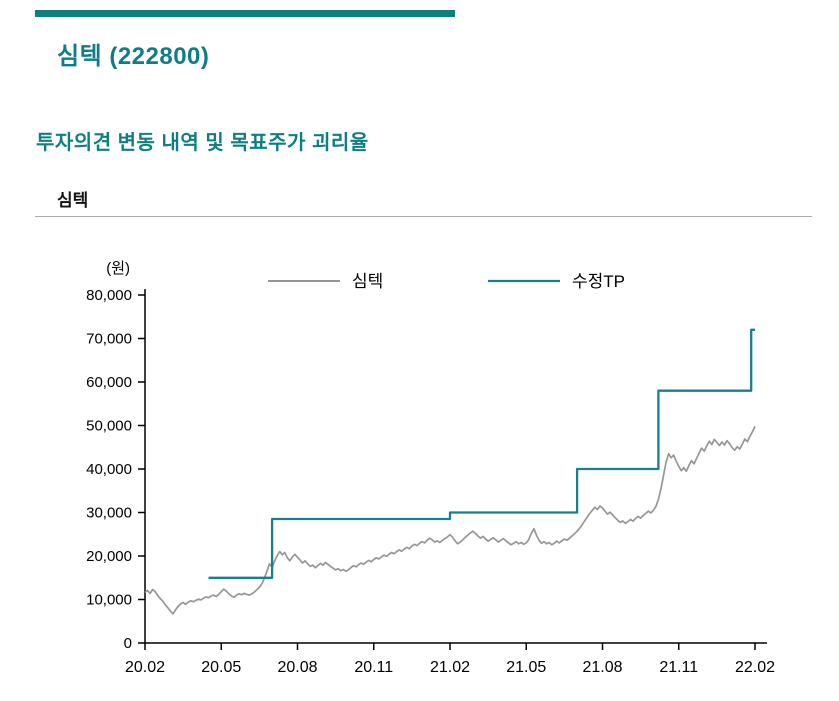  I want to click on section-divider, so click(423, 216).